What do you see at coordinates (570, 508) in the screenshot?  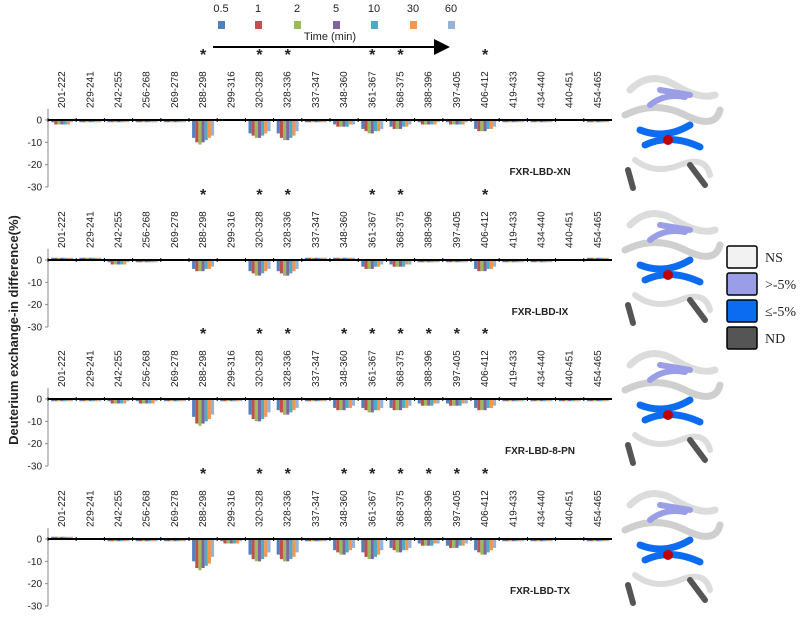 I see `x-tick-label: 440-451` at bounding box center [570, 508].